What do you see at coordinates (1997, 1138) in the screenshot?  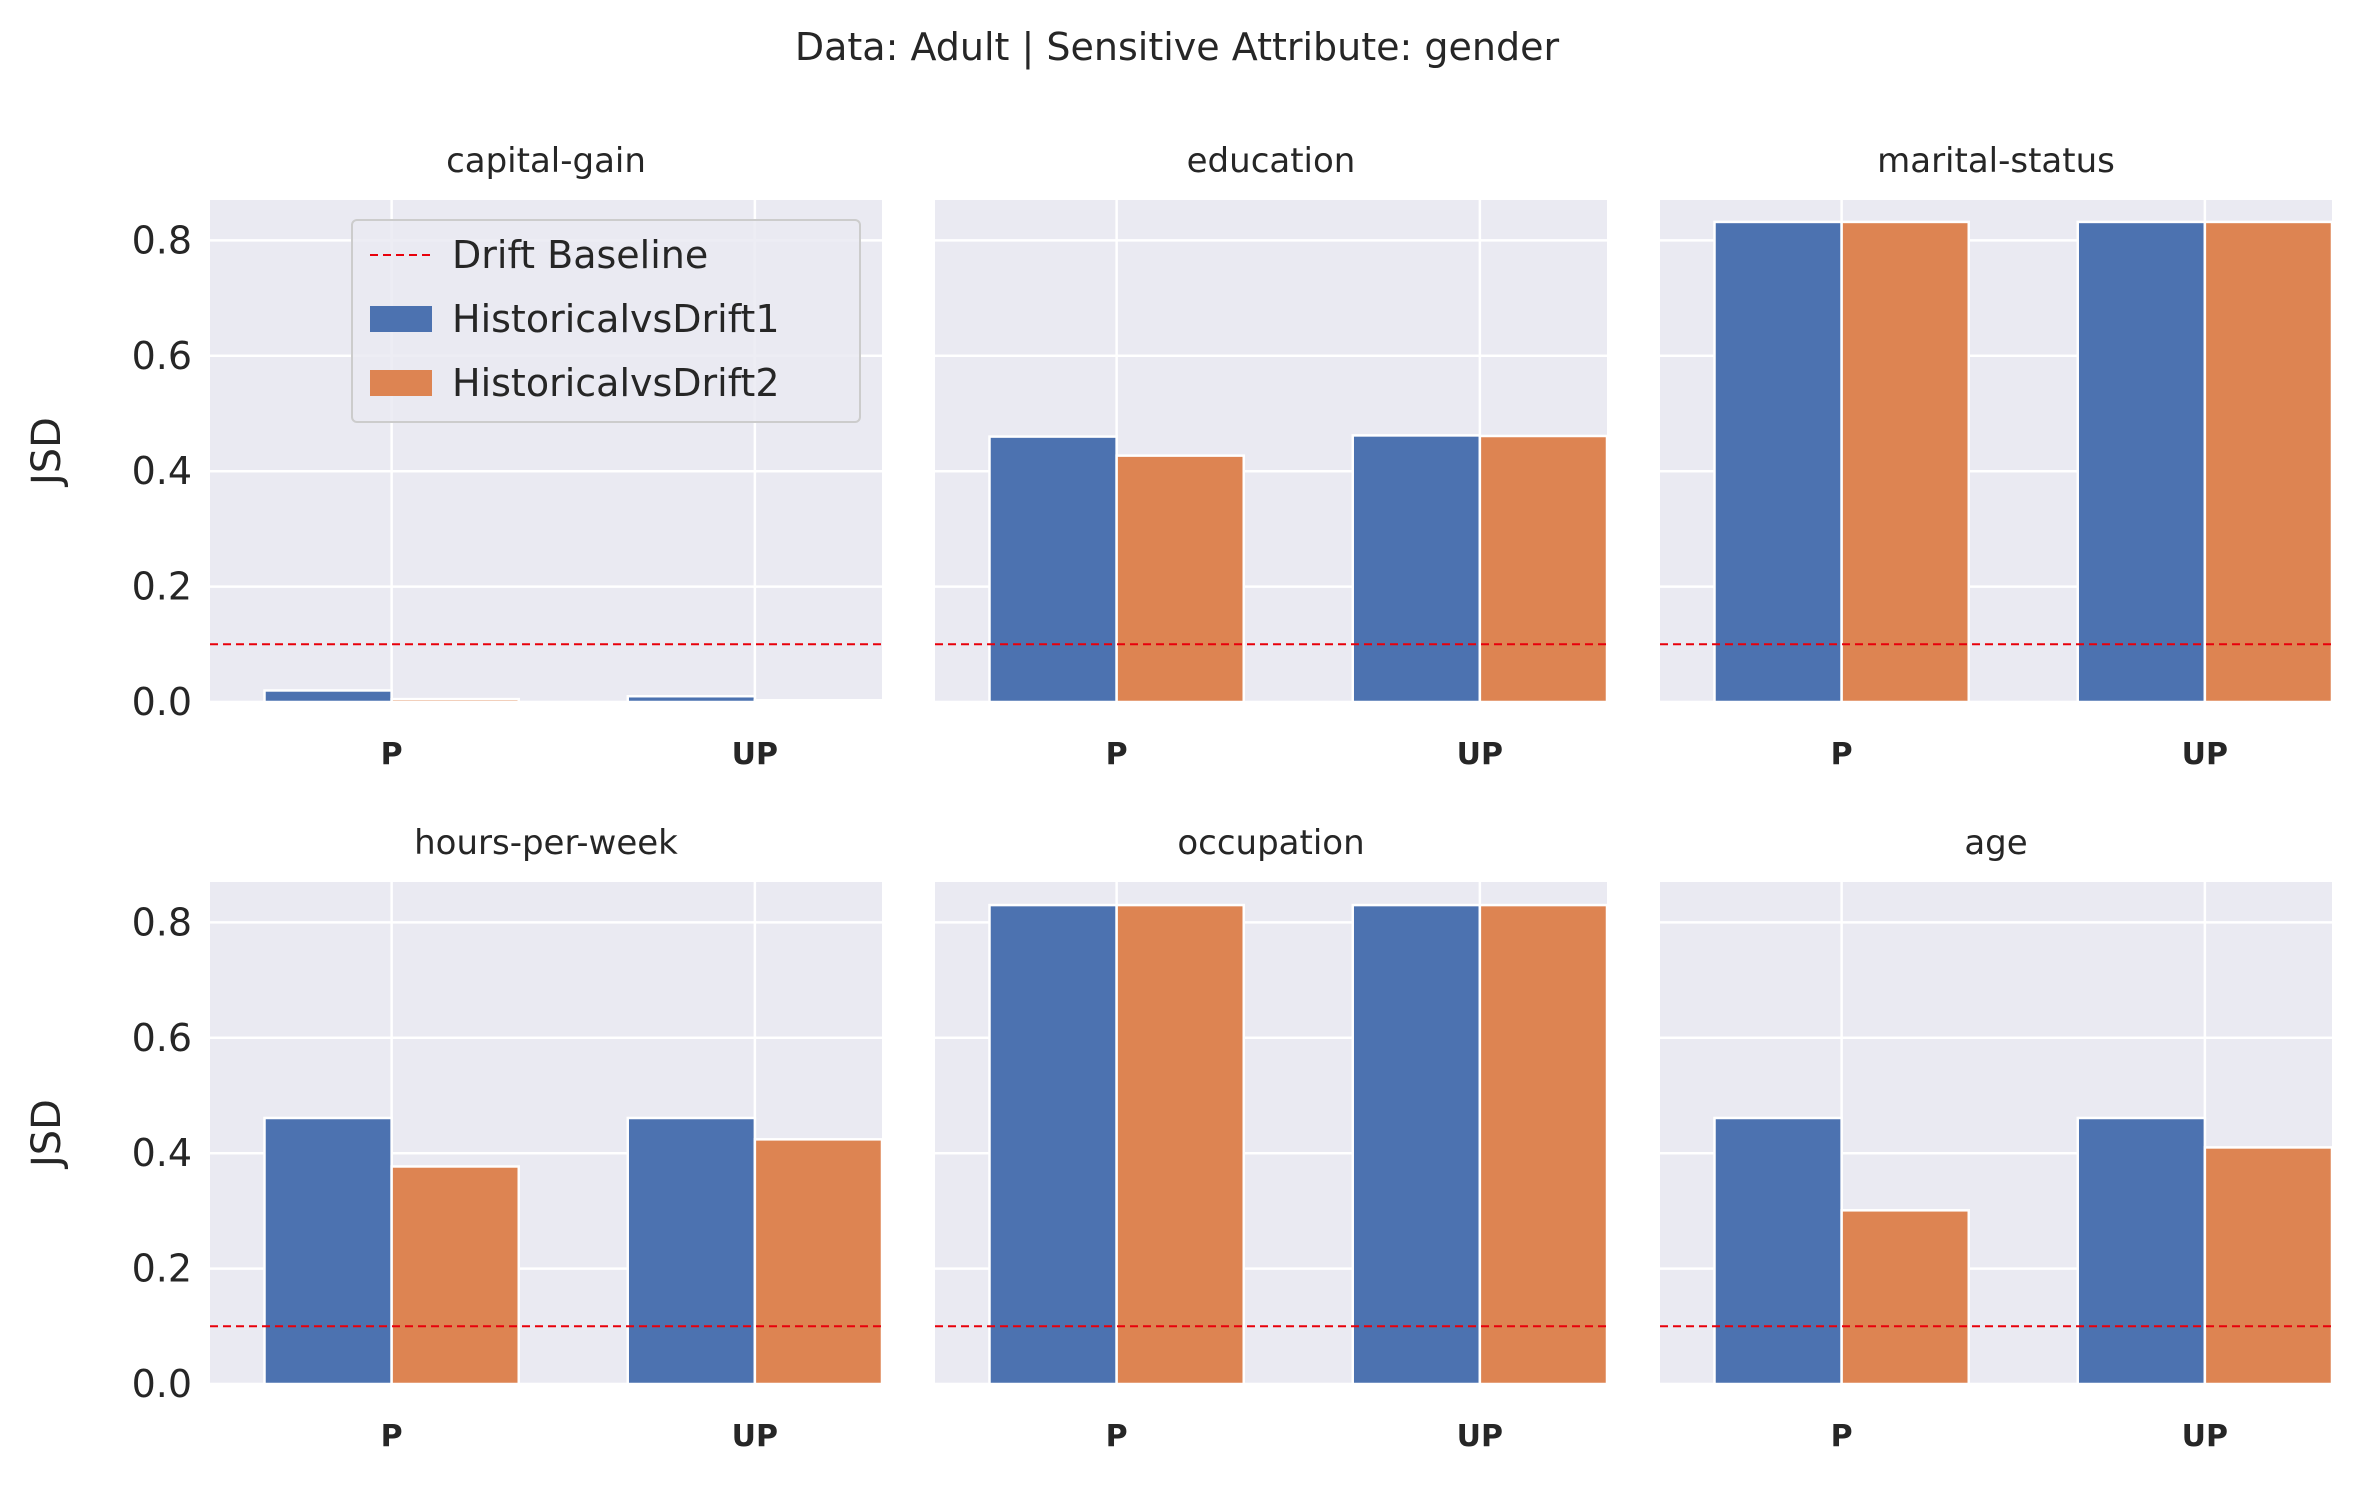 I see `panel-age: P UP age` at bounding box center [1997, 1138].